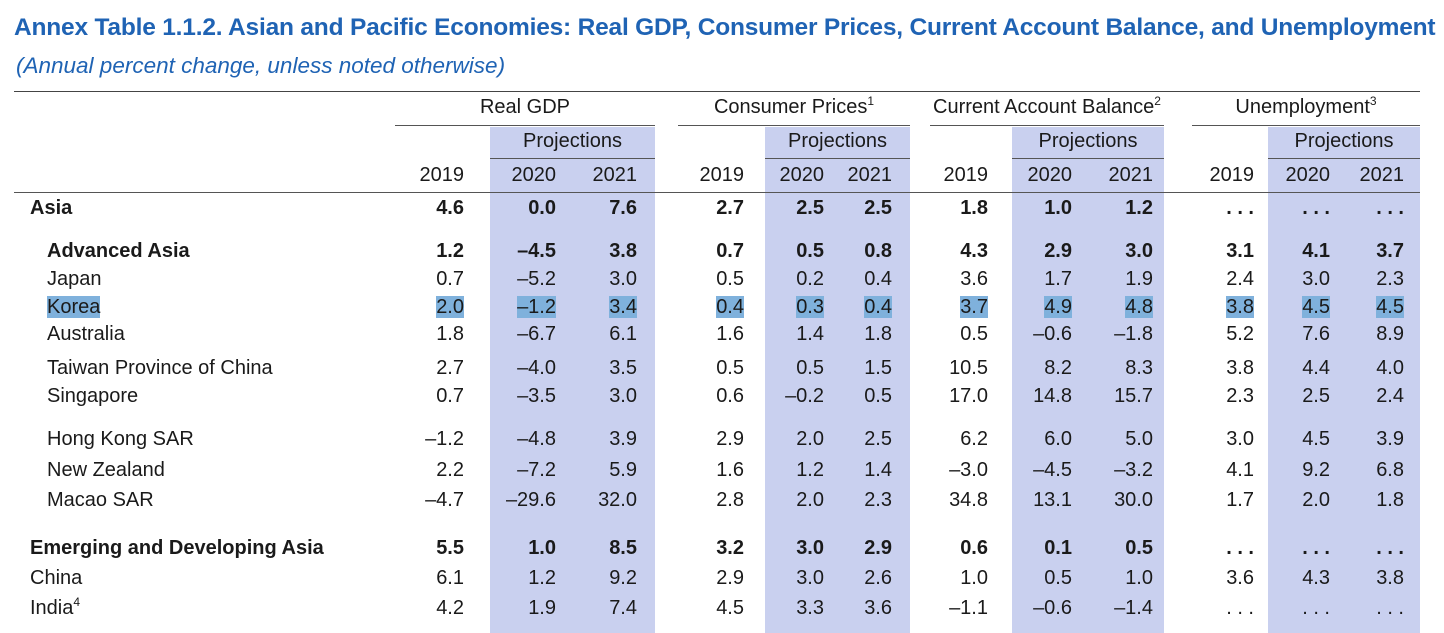 The height and width of the screenshot is (633, 1444). Describe the element at coordinates (730, 548) in the screenshot. I see `cell-value: 3.2` at that location.